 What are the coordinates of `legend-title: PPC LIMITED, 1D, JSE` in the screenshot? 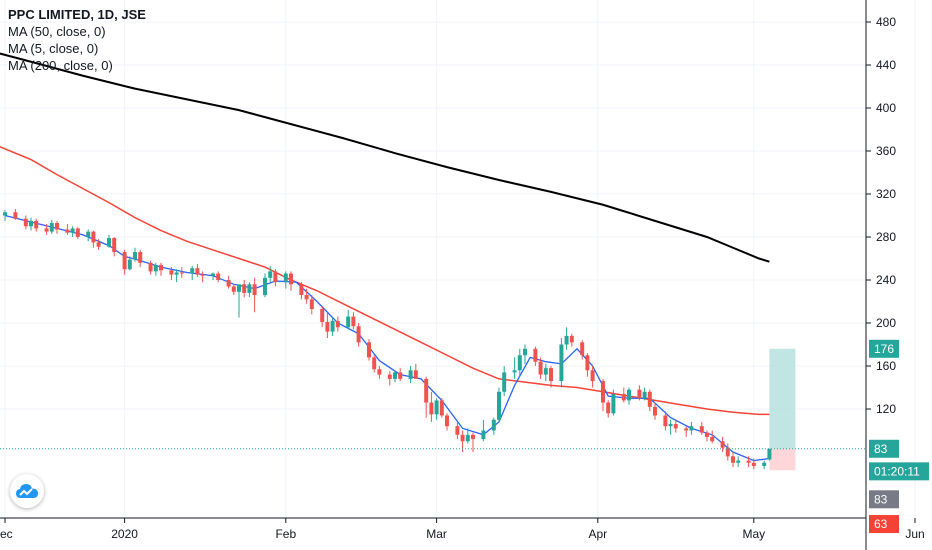 It's located at (77, 14).